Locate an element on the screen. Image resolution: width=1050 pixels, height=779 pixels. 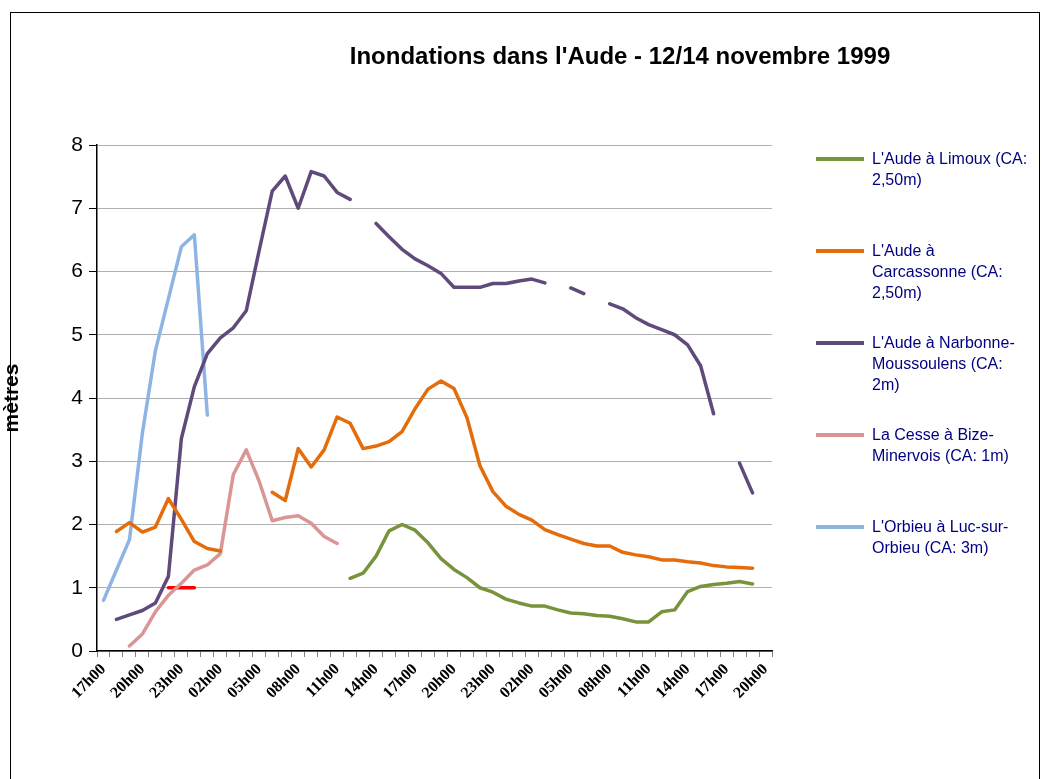
y-tick-label: 7 is located at coordinates (77, 207).